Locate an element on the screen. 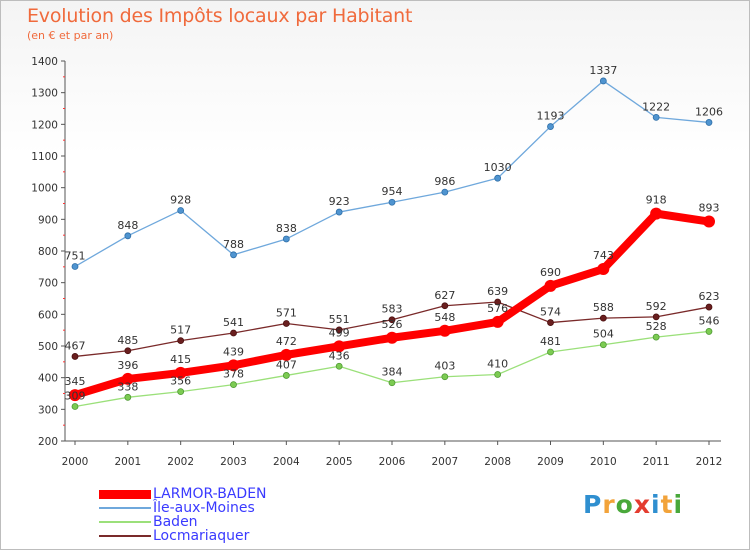  data-label-baden: 309 is located at coordinates (75, 395).